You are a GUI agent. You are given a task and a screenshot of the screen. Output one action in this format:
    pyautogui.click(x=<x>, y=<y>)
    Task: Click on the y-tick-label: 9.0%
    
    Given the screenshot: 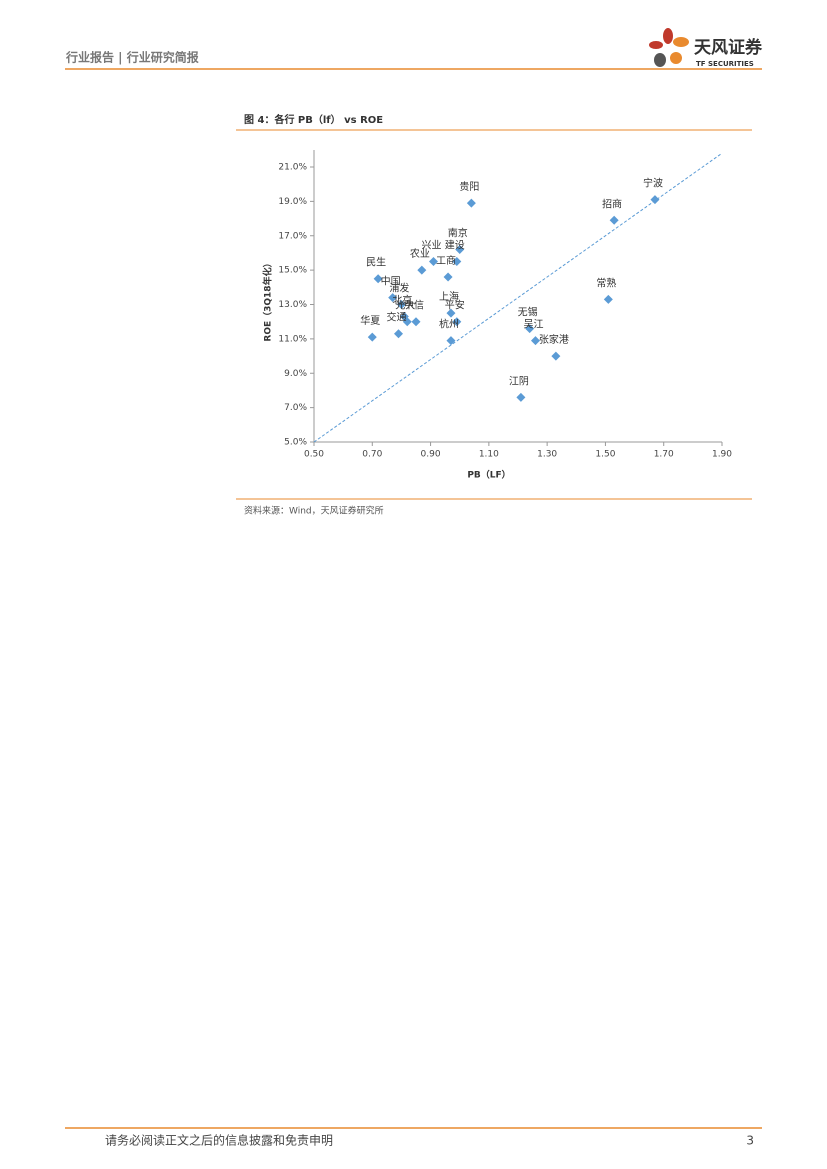 What is the action you would take?
    pyautogui.click(x=295, y=374)
    